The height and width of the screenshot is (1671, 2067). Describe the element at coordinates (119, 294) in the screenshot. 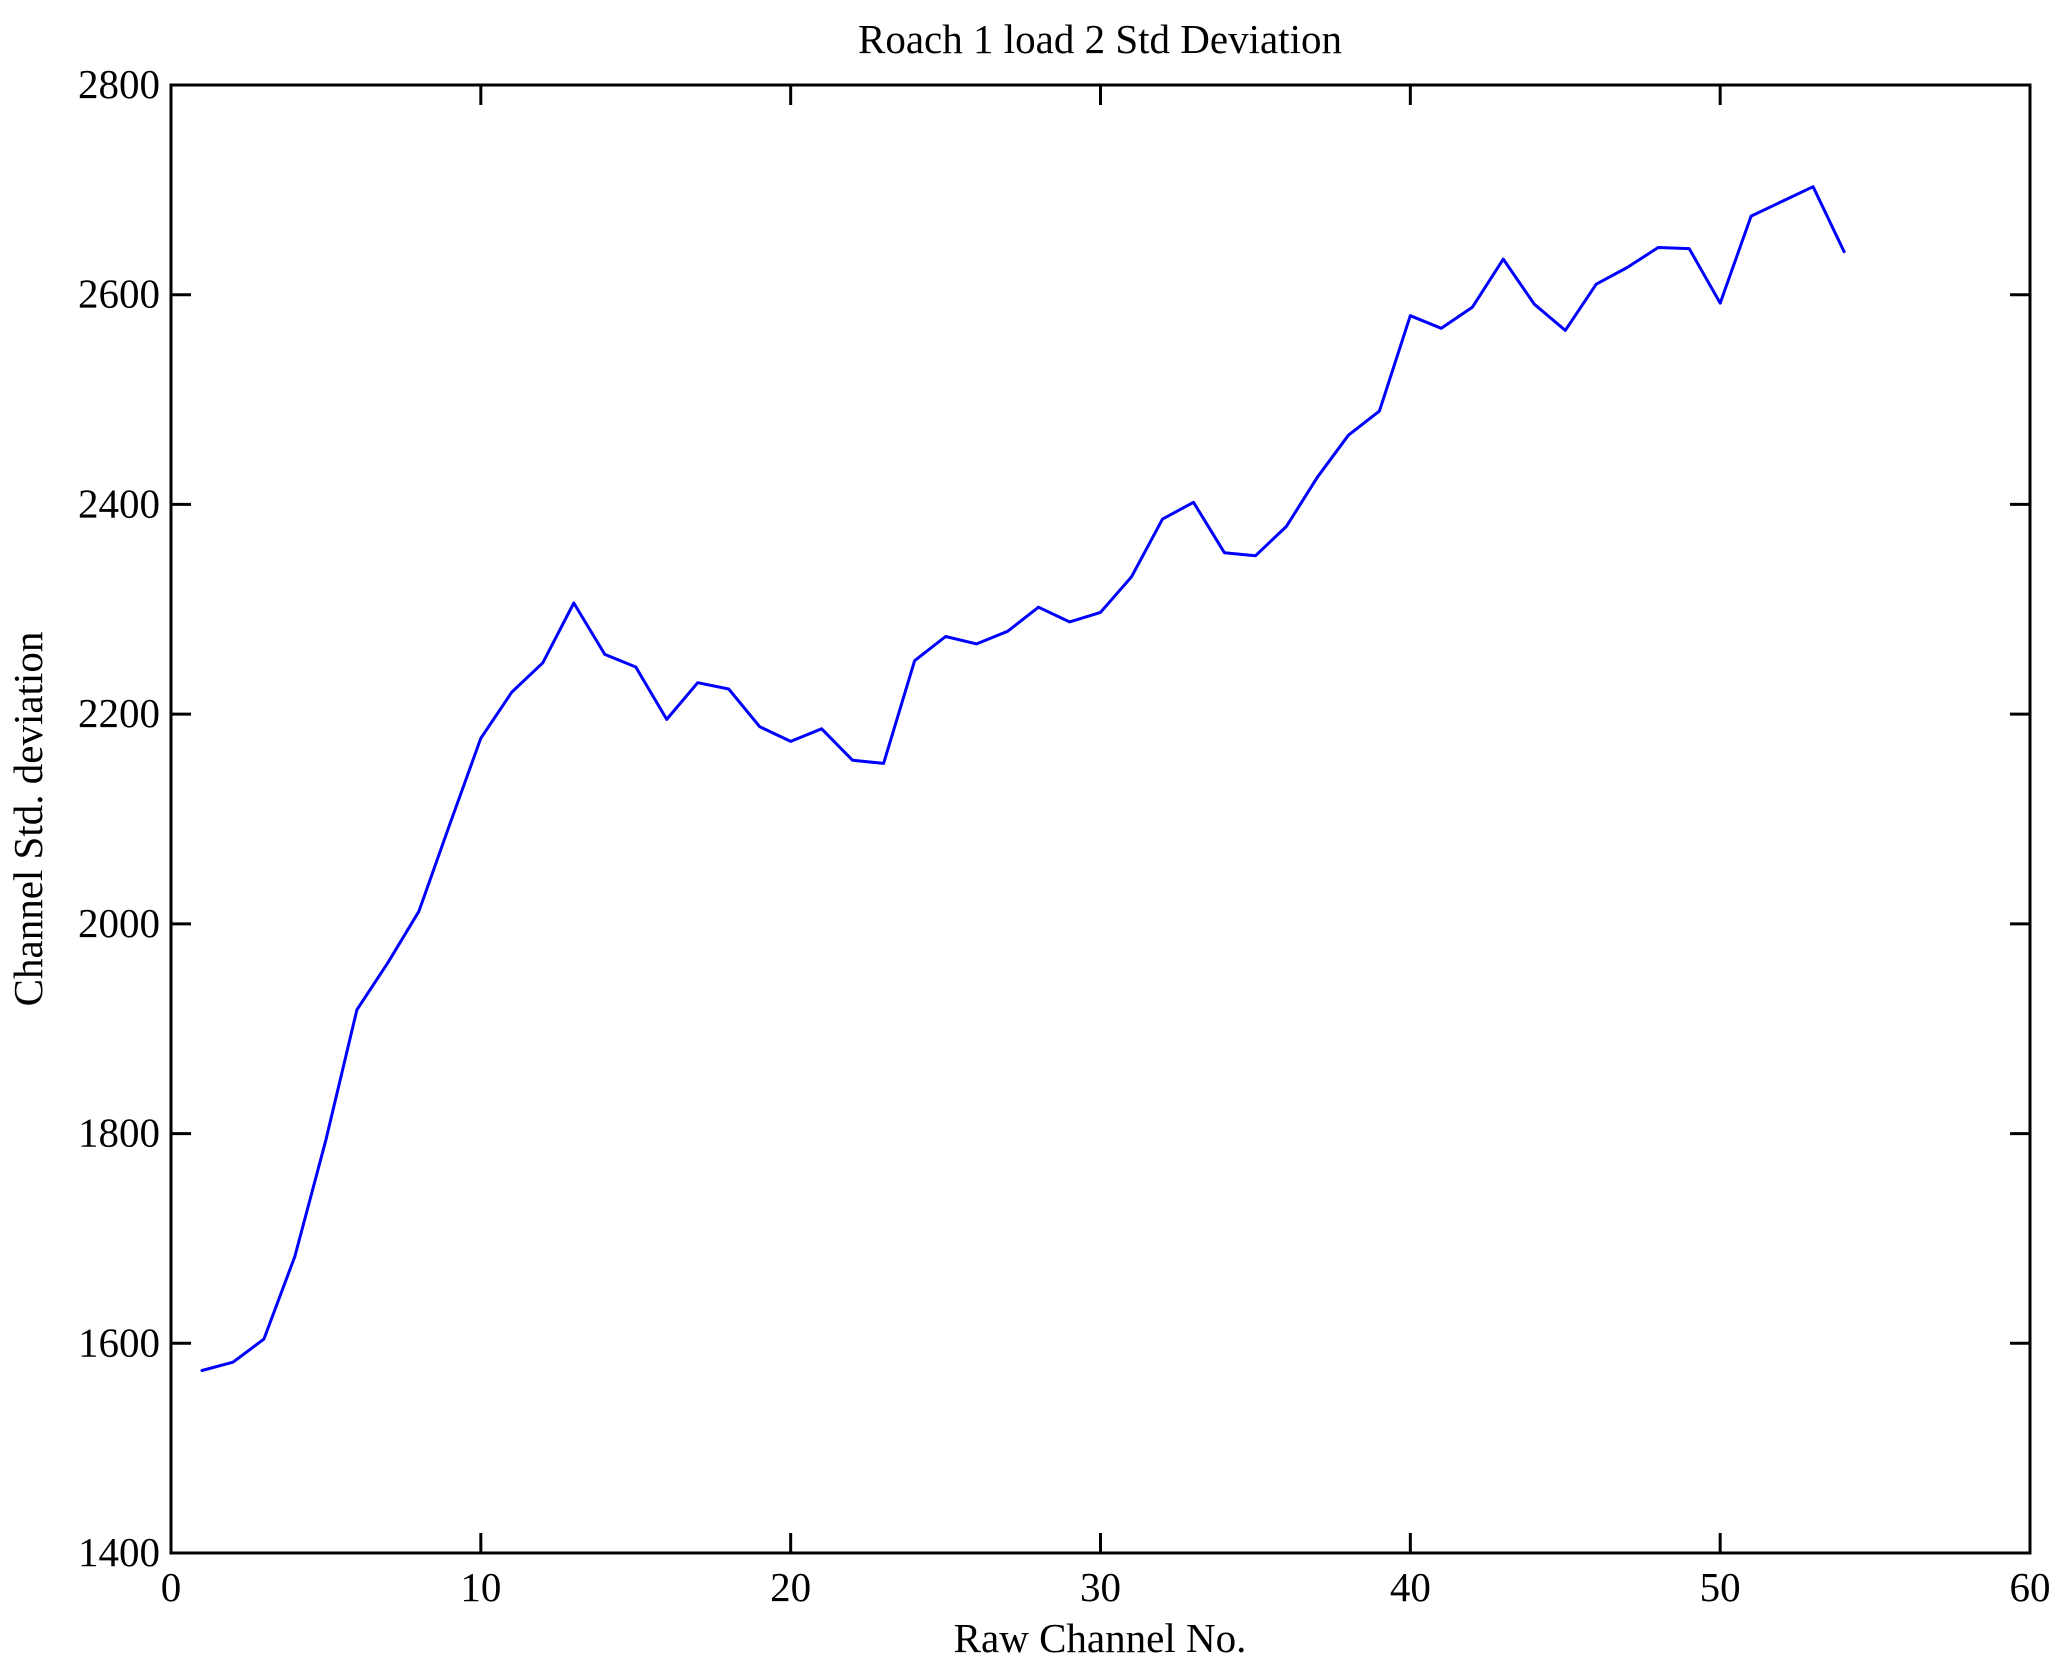

I see `y-tick-label: 2600` at that location.